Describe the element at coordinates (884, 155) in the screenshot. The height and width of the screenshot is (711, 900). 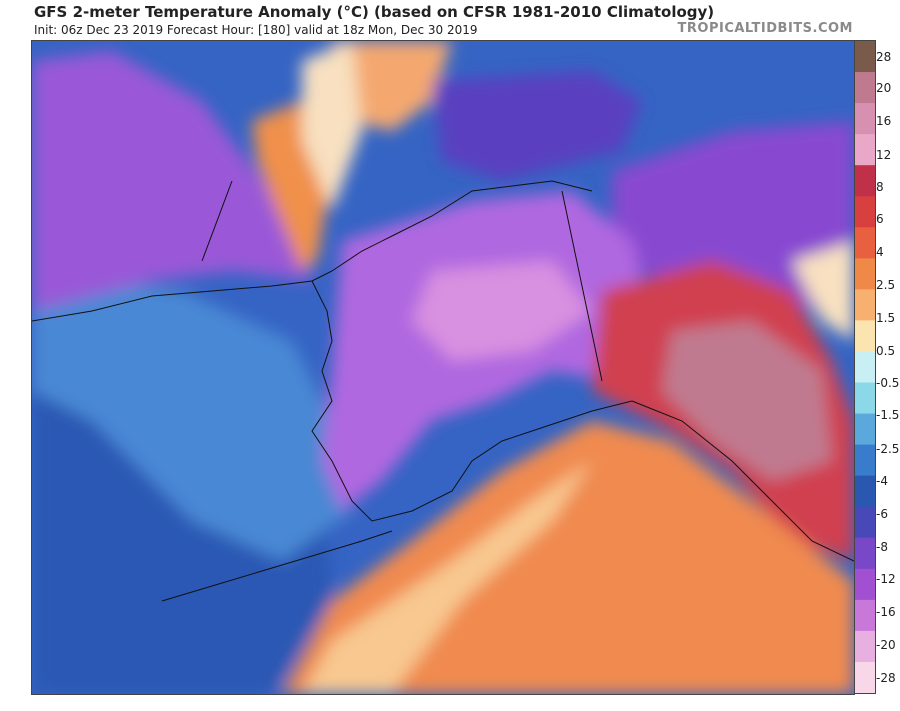
I see `colorbar-label: 12` at that location.